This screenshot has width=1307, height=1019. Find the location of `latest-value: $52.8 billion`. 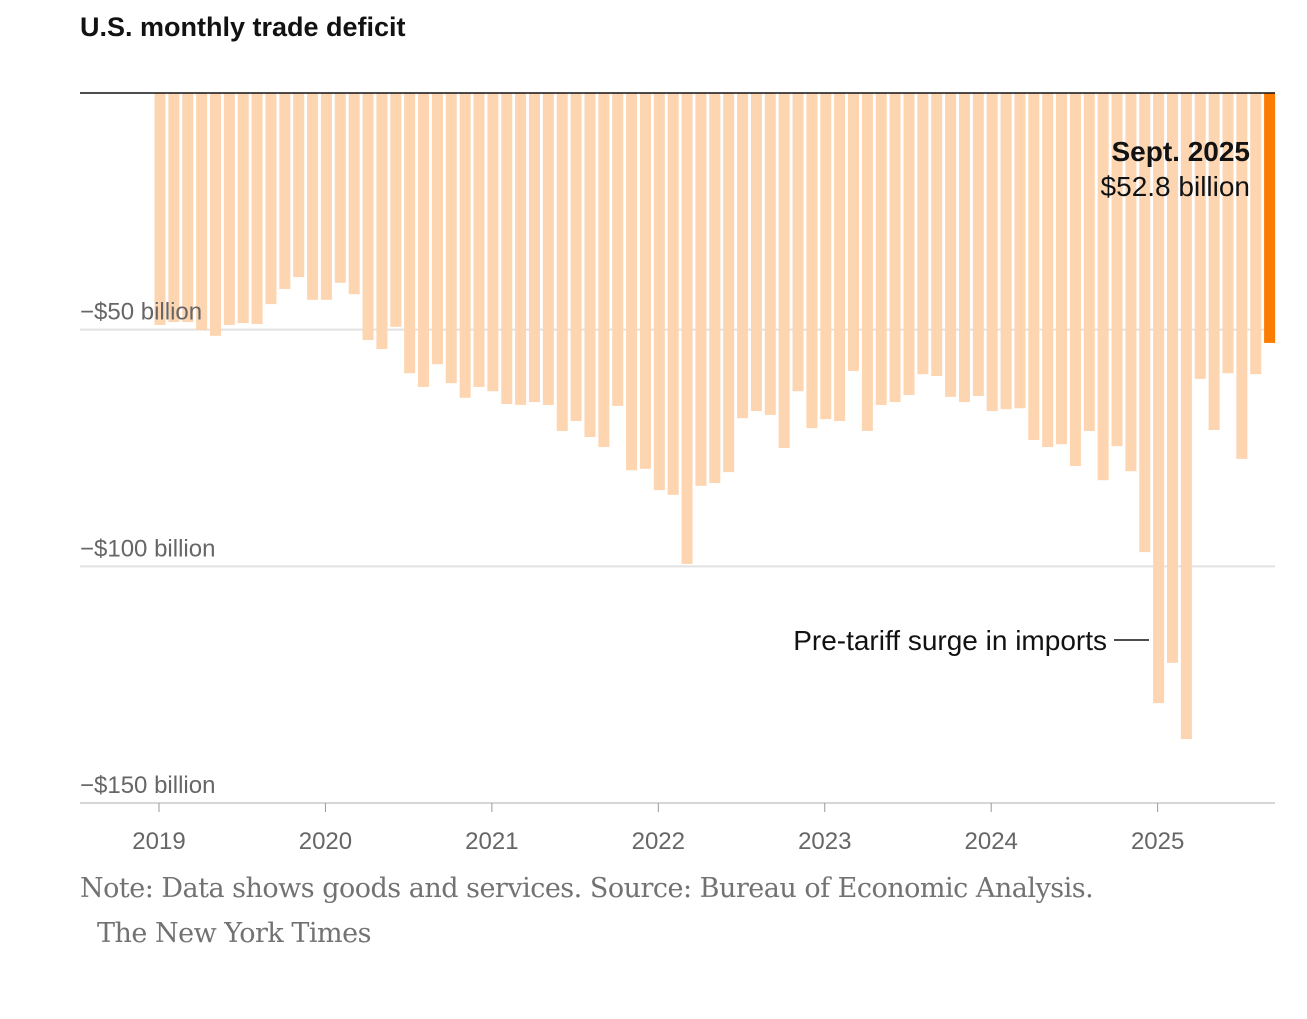

latest-value: $52.8 billion is located at coordinates (1175, 186).